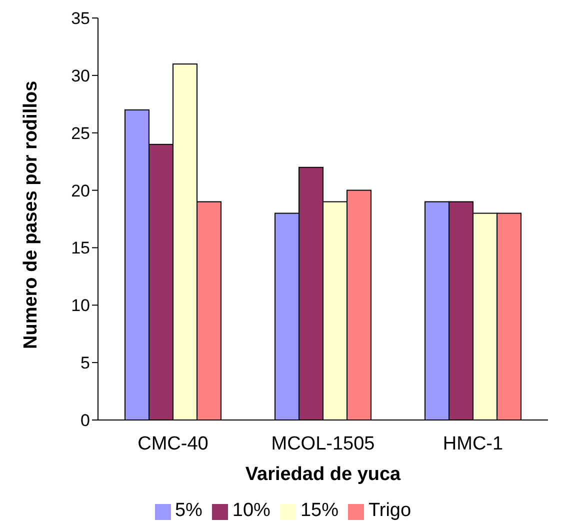 This screenshot has height=526, width=572. I want to click on x-axis-title: Variedad de yuca, so click(323, 474).